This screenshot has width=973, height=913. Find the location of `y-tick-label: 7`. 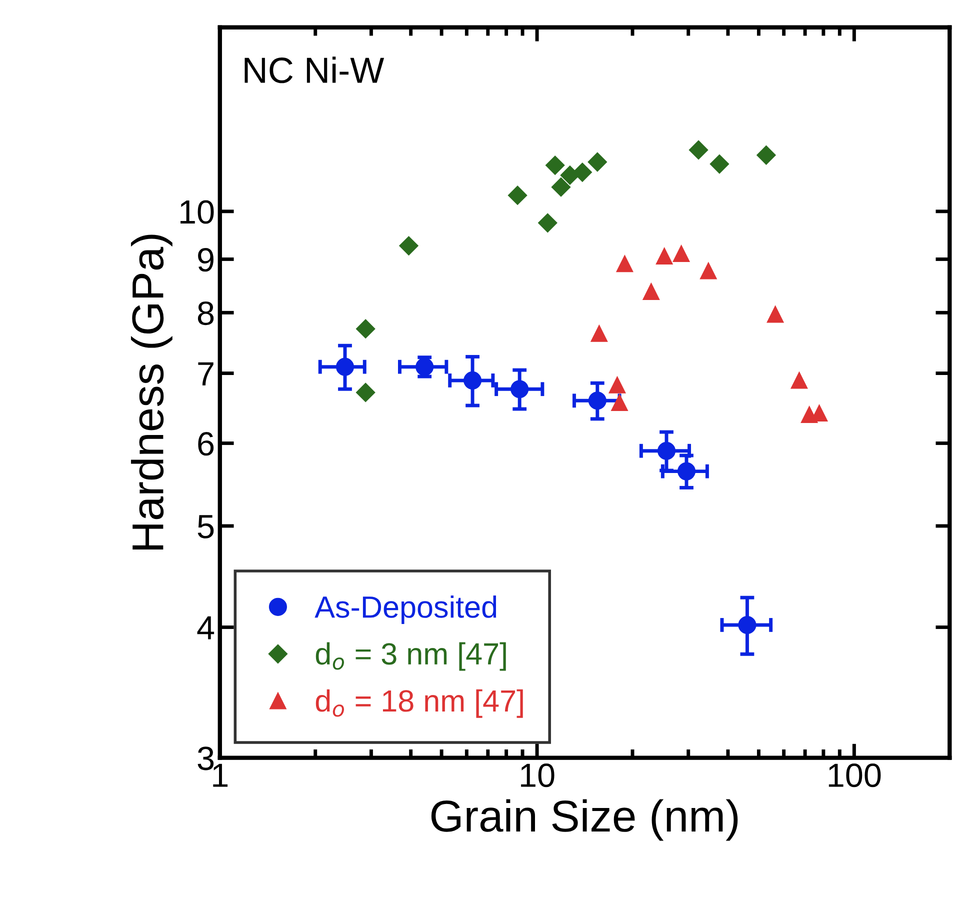

y-tick-label: 7 is located at coordinates (206, 374).